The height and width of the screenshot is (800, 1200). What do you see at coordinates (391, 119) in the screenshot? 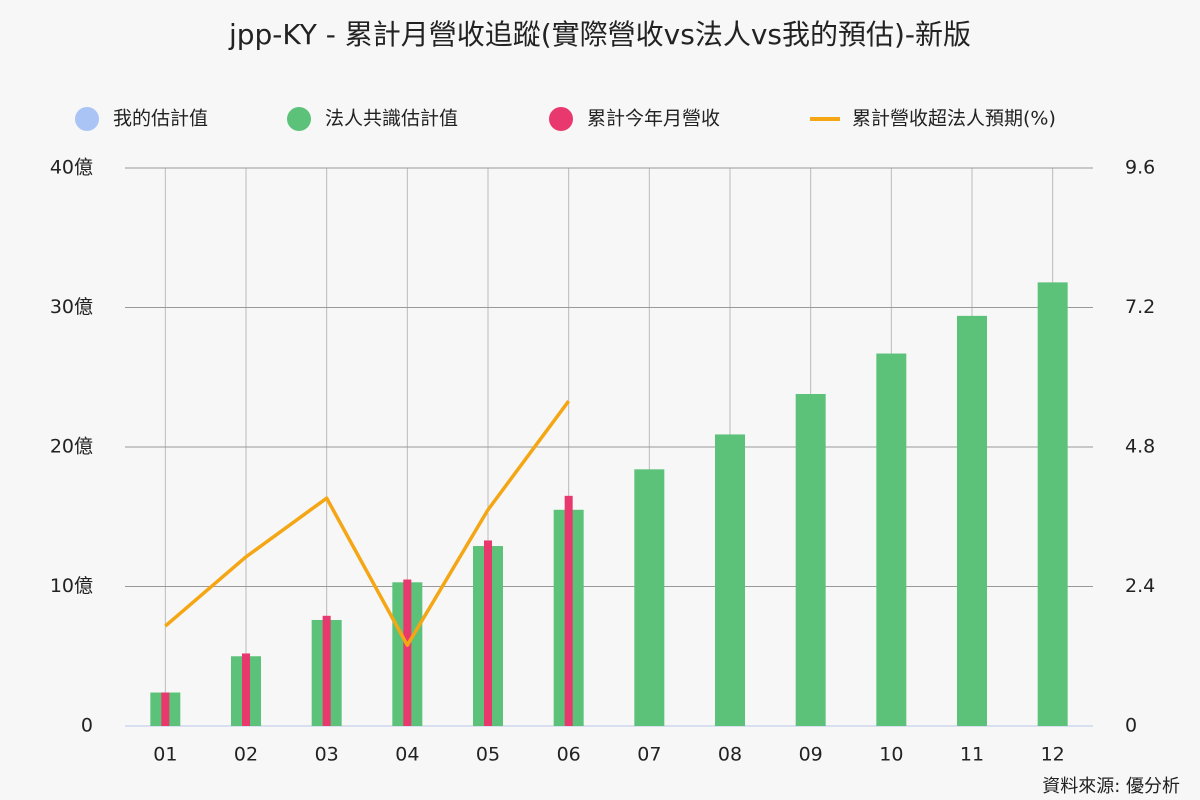
I see `legend-label: 法人共識估計值` at bounding box center [391, 119].